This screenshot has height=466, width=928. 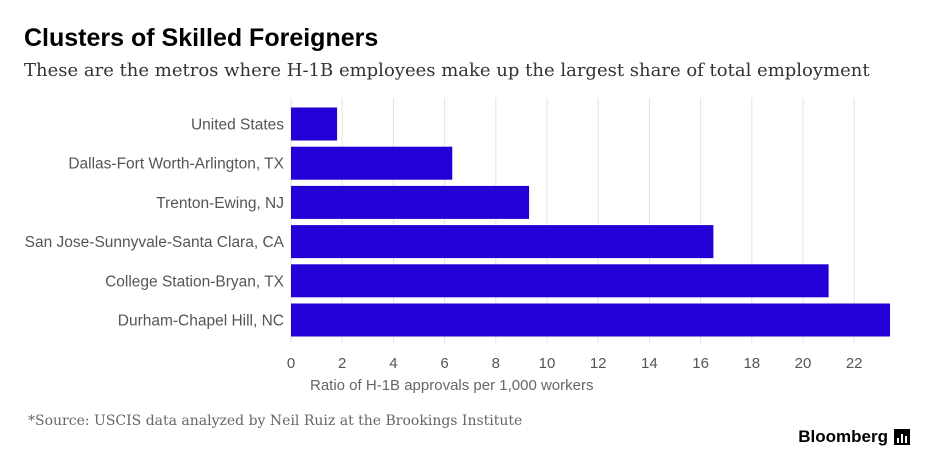 What do you see at coordinates (155, 242) in the screenshot?
I see `category-label: San Jose-Sunnyvale-Santa Clara, CA` at bounding box center [155, 242].